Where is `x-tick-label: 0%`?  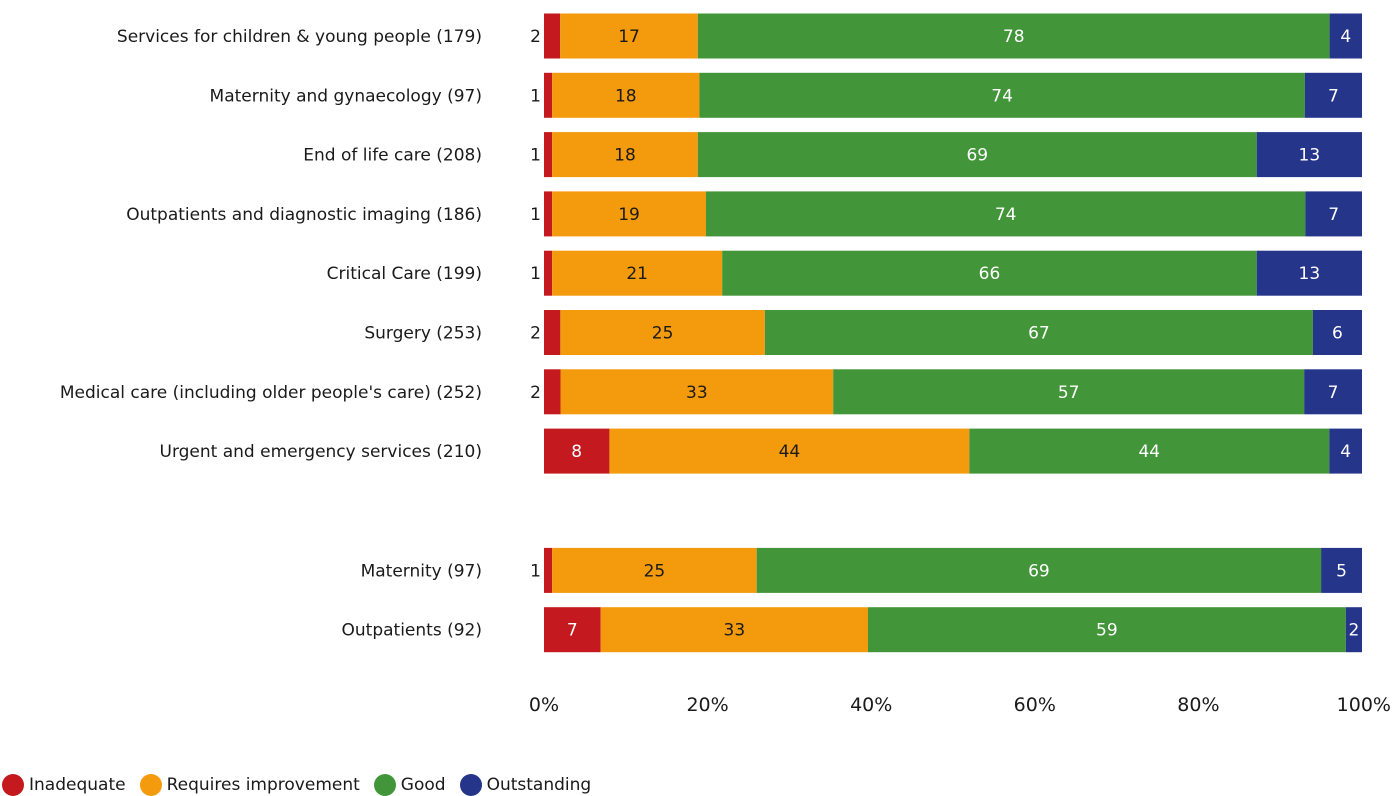
x-tick-label: 0% is located at coordinates (544, 705).